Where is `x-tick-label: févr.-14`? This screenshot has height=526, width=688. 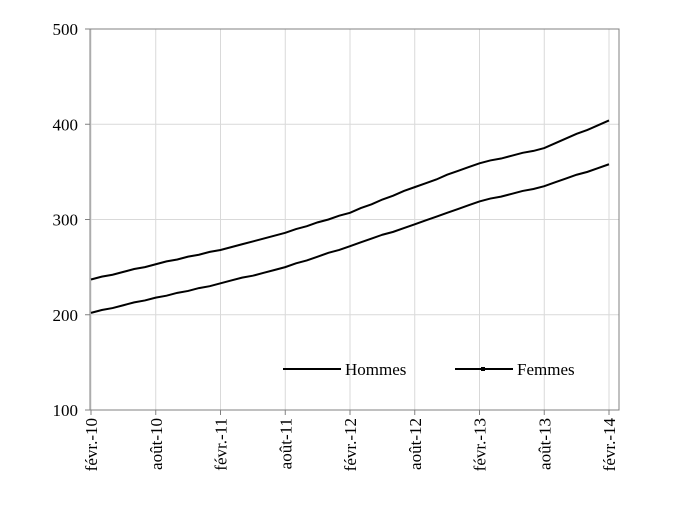
x-tick-label: févr.-14 is located at coordinates (609, 445).